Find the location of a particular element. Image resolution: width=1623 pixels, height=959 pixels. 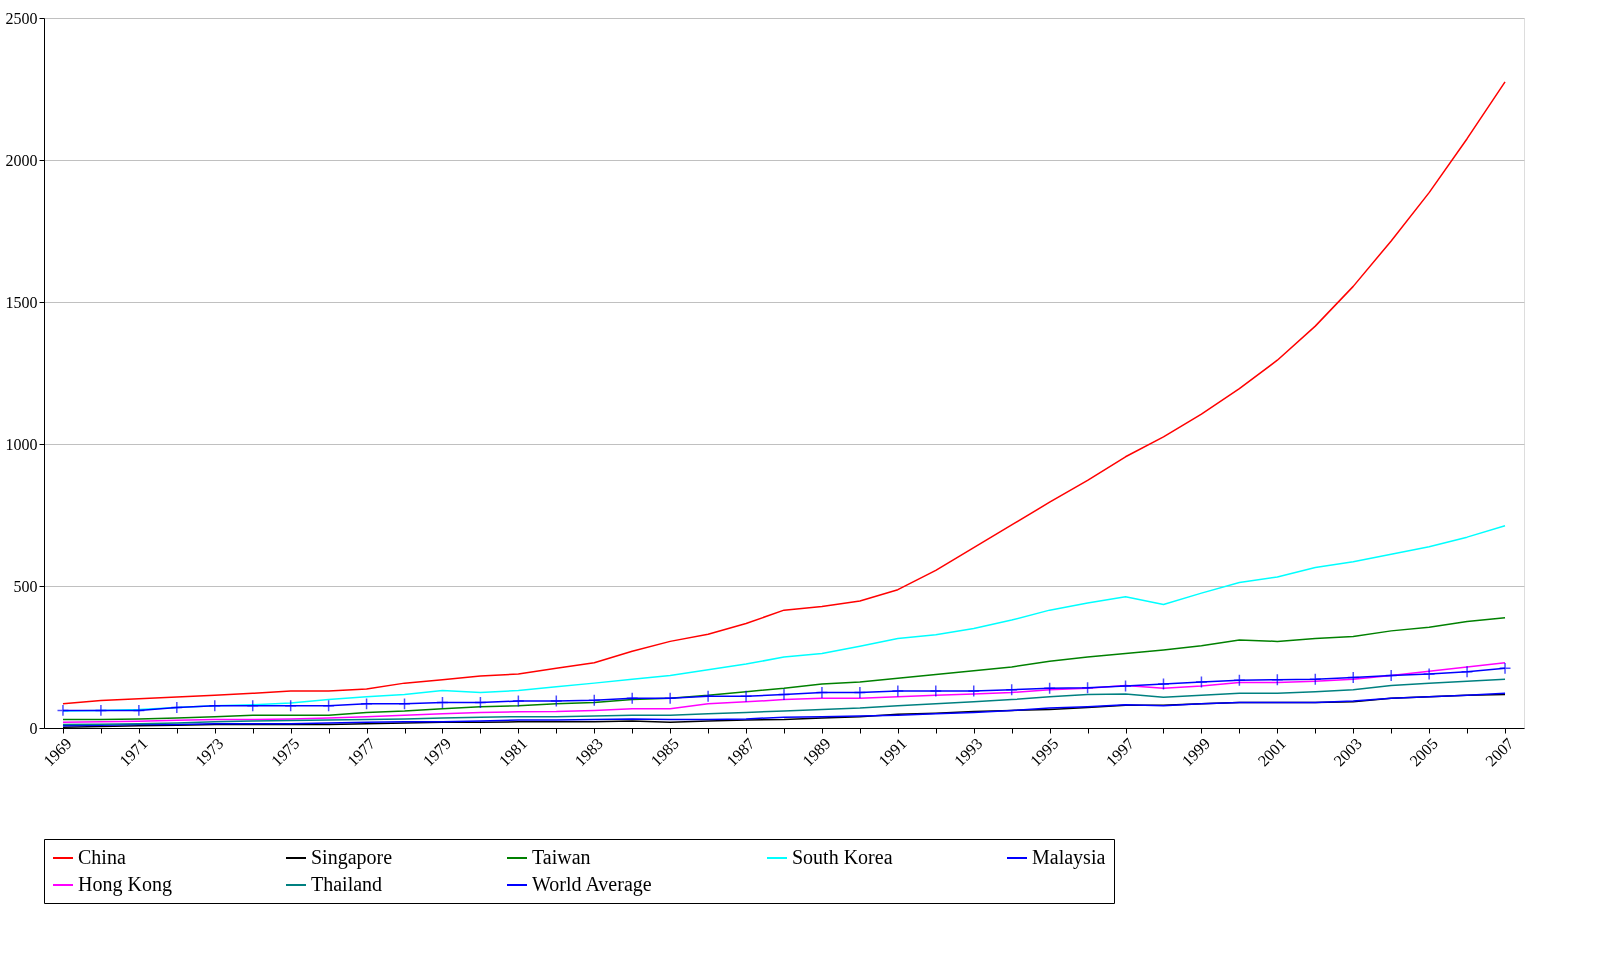

legend-label: World Average is located at coordinates (592, 884).